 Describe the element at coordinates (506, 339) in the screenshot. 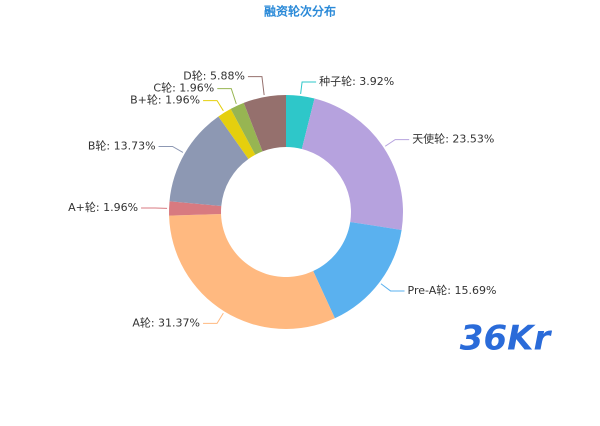

I see `watermark: 36Kr` at that location.